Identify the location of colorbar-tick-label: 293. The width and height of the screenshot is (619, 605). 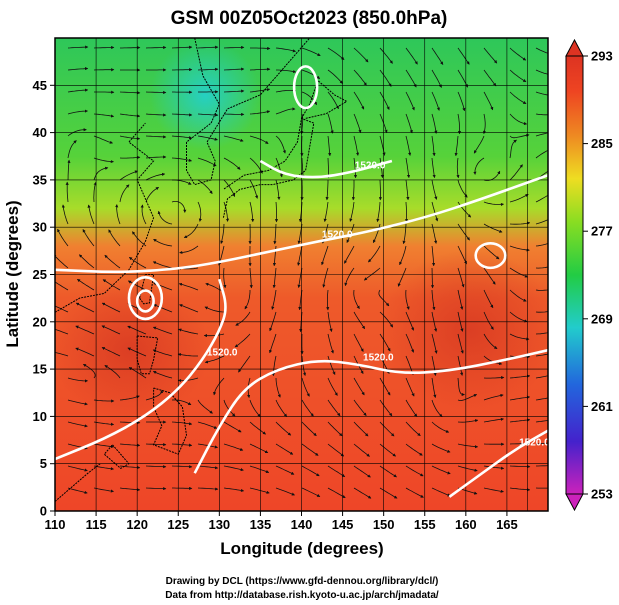
(602, 56).